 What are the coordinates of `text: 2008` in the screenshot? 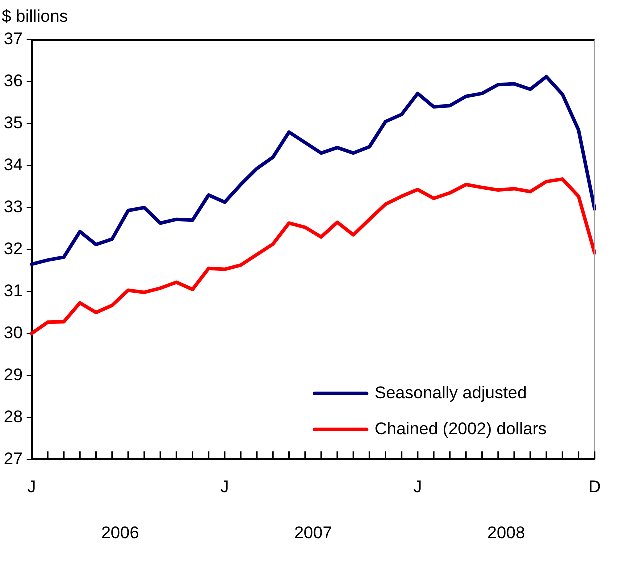 It's located at (506, 532).